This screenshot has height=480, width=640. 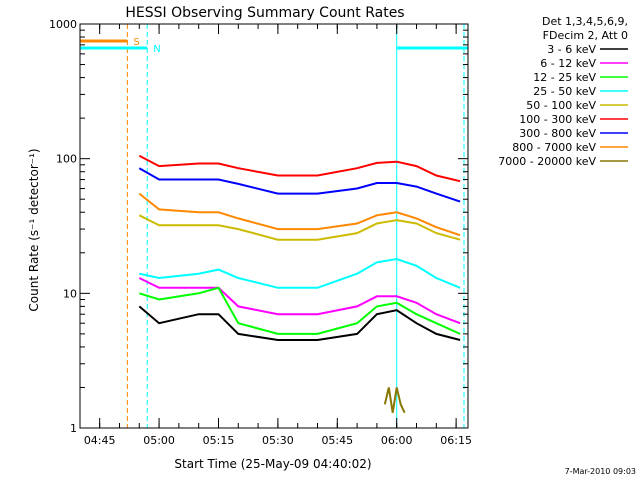 I want to click on y-tick-label: 100, so click(x=66, y=159).